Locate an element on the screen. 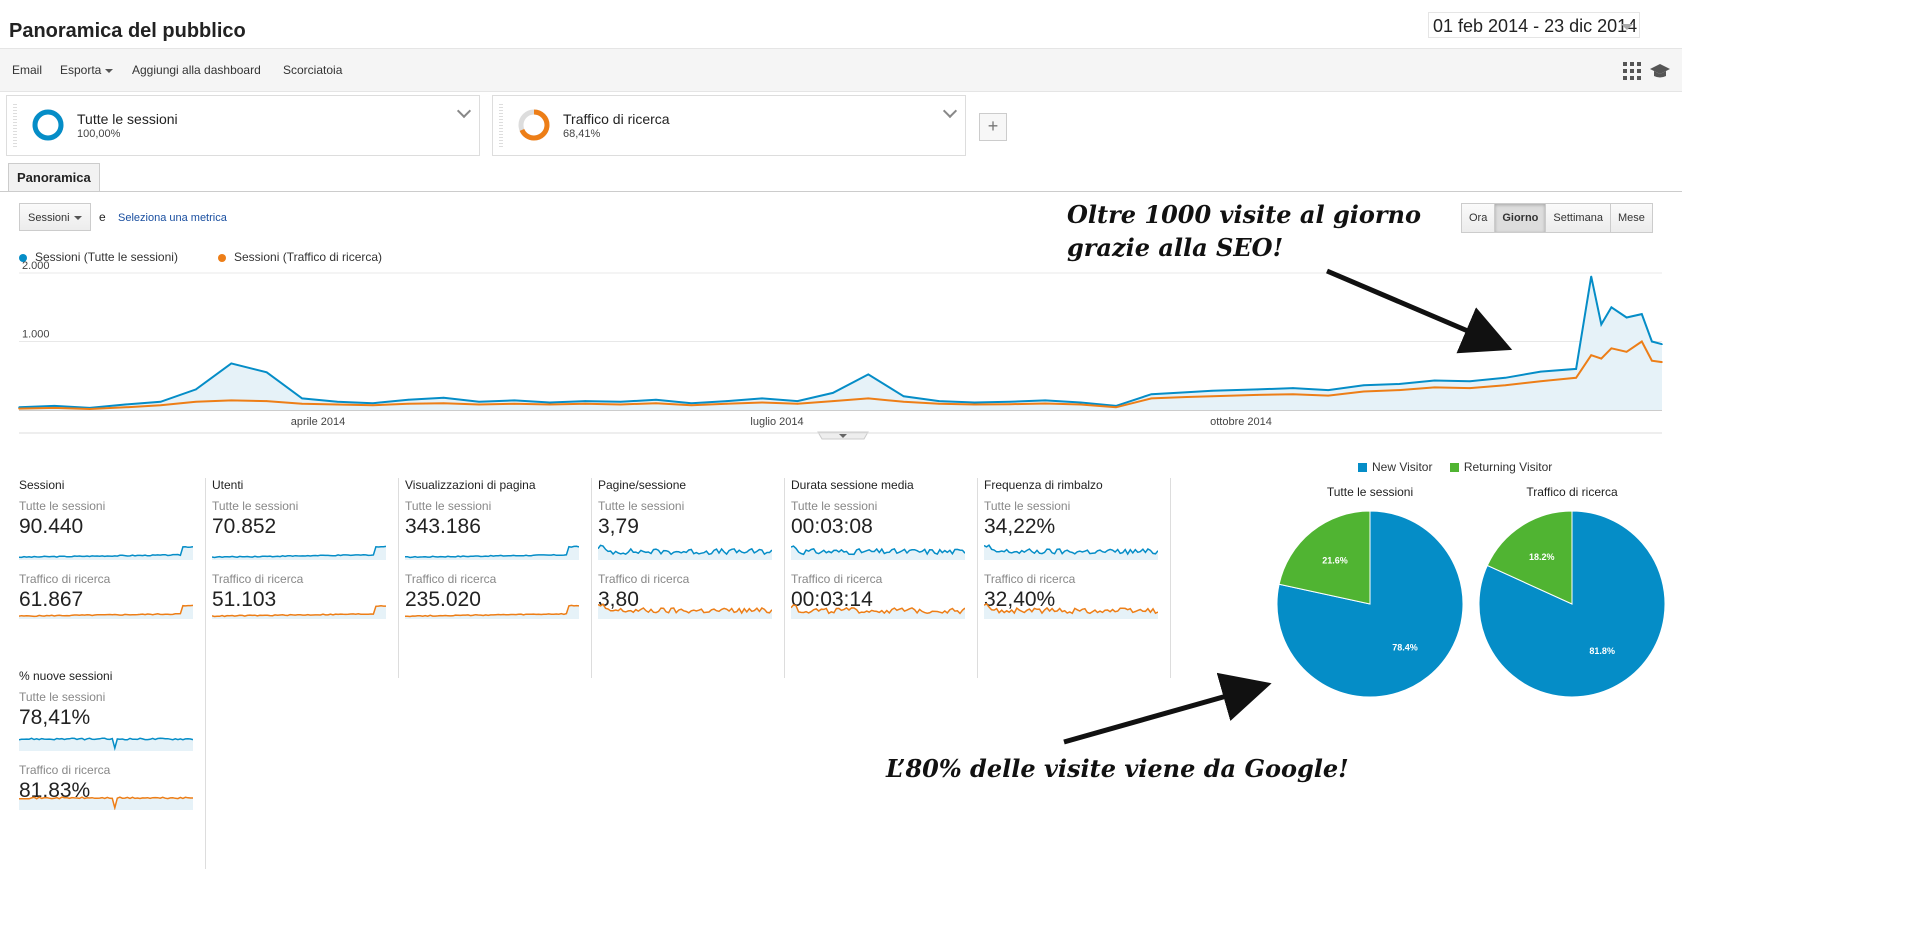  pie-title: Traffico di ricerca is located at coordinates (1572, 492).